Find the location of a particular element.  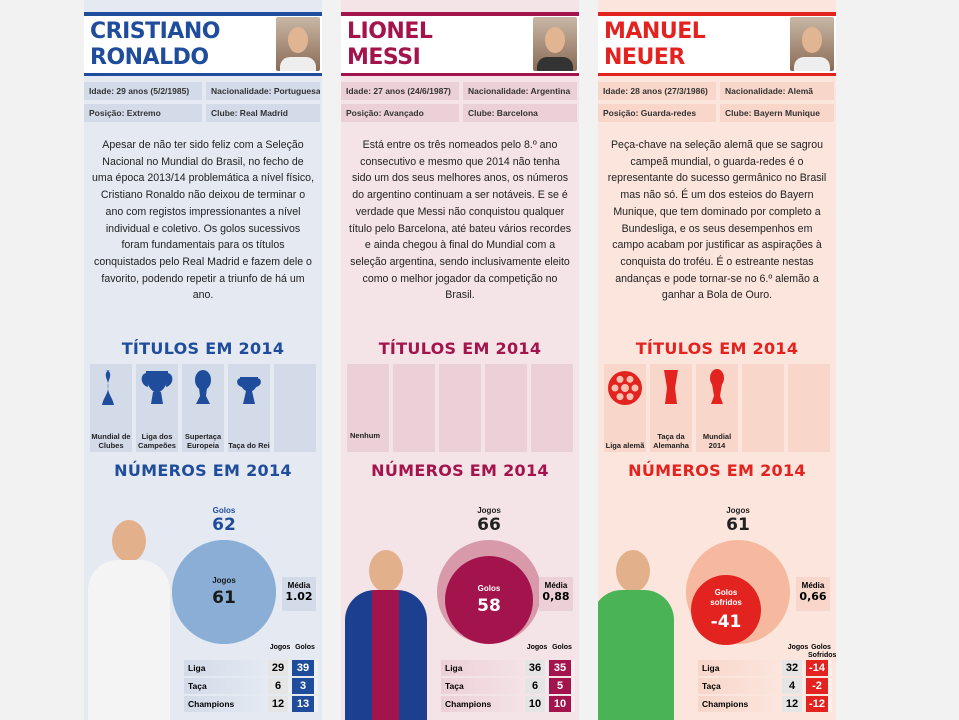

title-slot: Mundial de Clubes is located at coordinates (111, 408).